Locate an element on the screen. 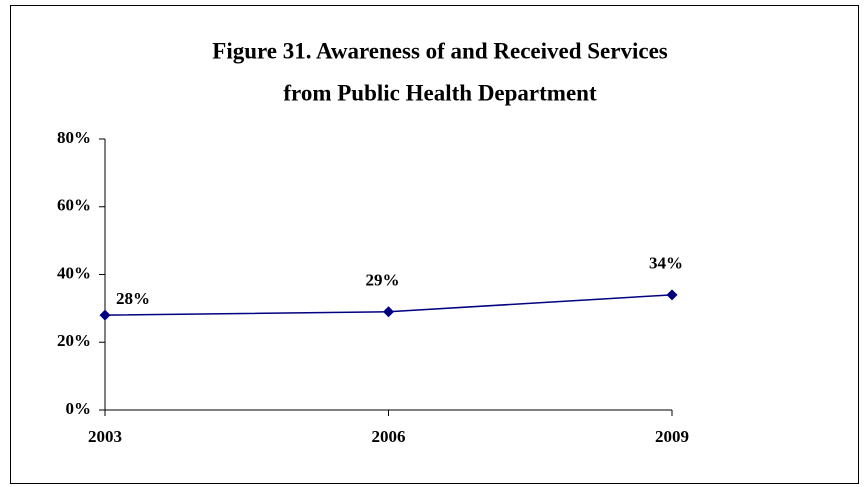 The height and width of the screenshot is (487, 865). x-tick-label: 2003 is located at coordinates (105, 436).